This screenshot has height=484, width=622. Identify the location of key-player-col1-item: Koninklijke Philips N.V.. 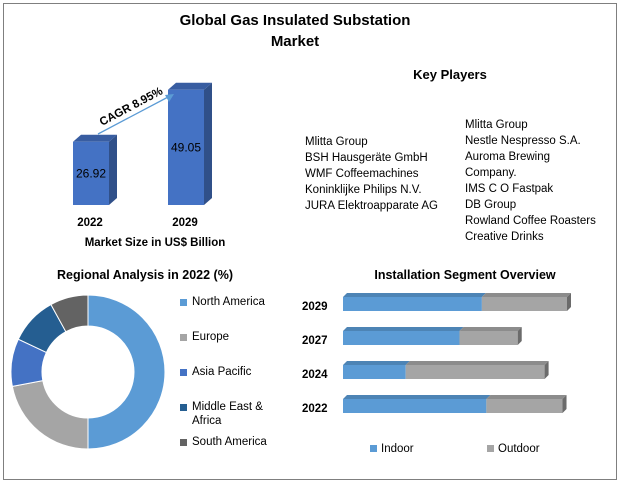
(363, 190).